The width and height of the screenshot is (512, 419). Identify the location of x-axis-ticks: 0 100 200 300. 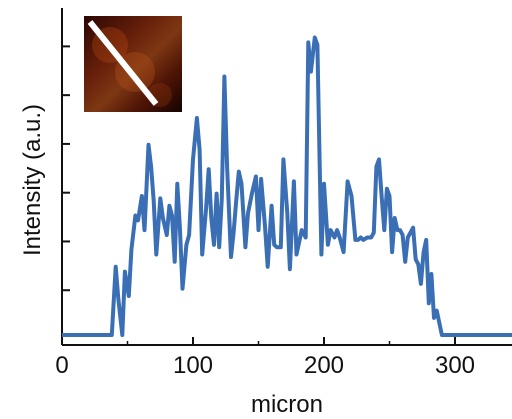
(265, 358).